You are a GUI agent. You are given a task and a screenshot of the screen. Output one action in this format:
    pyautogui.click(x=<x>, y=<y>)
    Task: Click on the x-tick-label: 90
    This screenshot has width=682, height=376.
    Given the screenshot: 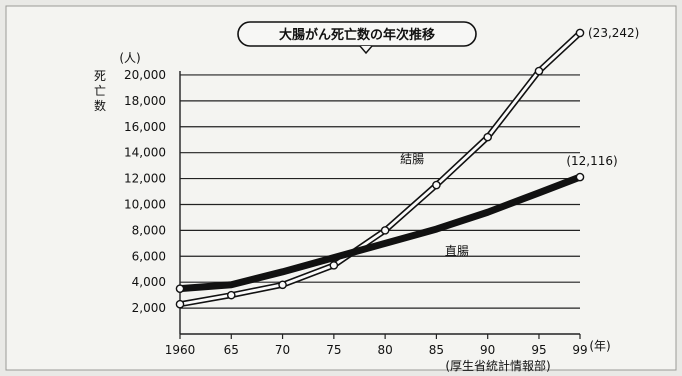 What is the action you would take?
    pyautogui.click(x=487, y=350)
    